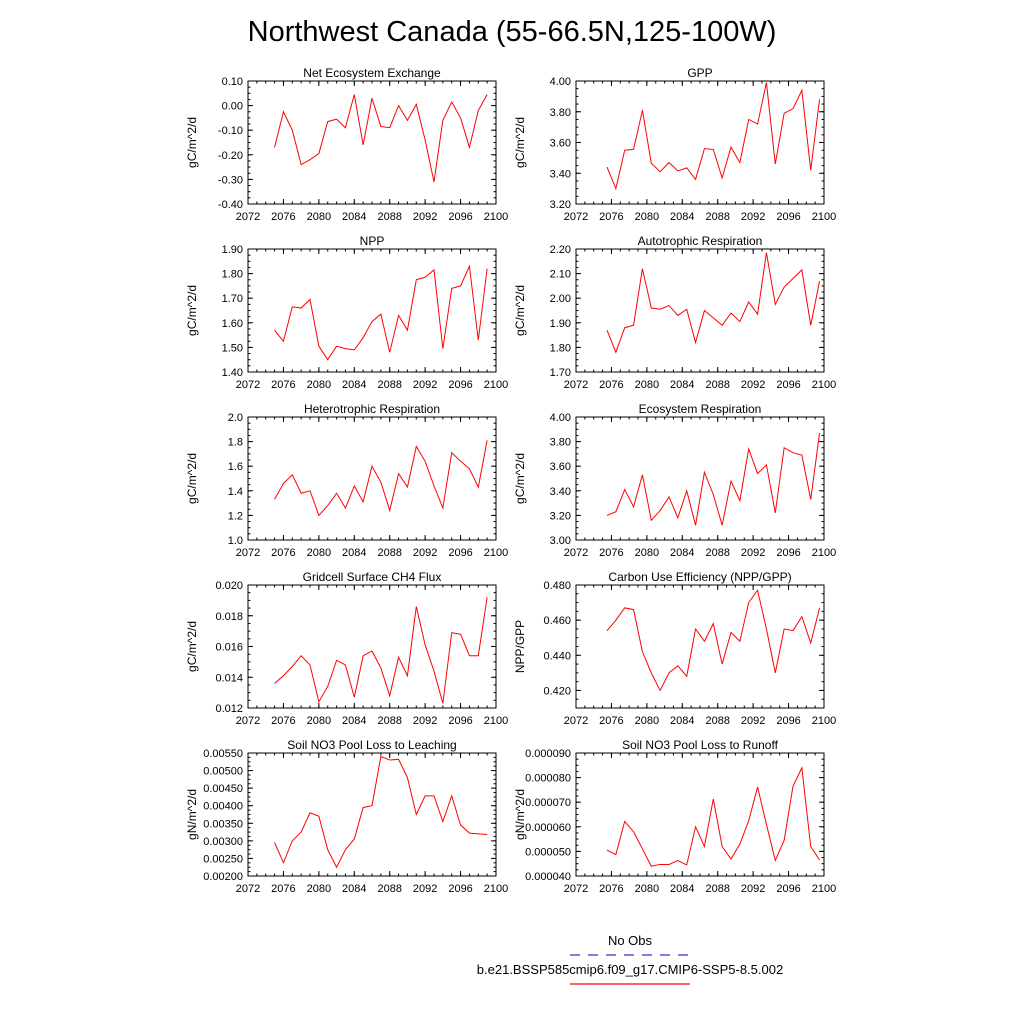 This screenshot has width=1024, height=1024. Describe the element at coordinates (560, 541) in the screenshot. I see `y-tick-label: 3.00` at that location.